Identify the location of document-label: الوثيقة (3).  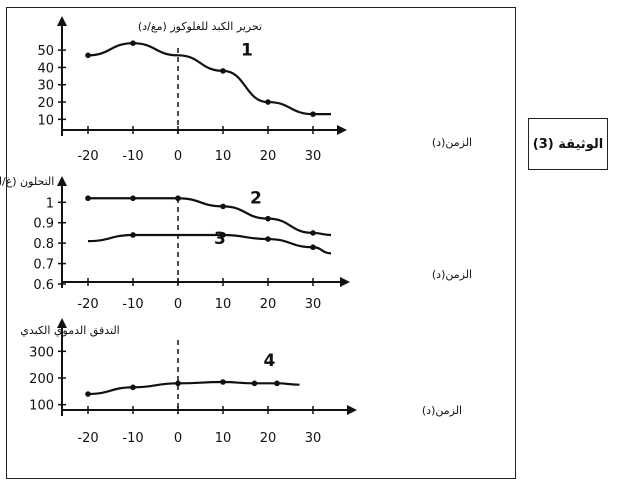
(568, 144).